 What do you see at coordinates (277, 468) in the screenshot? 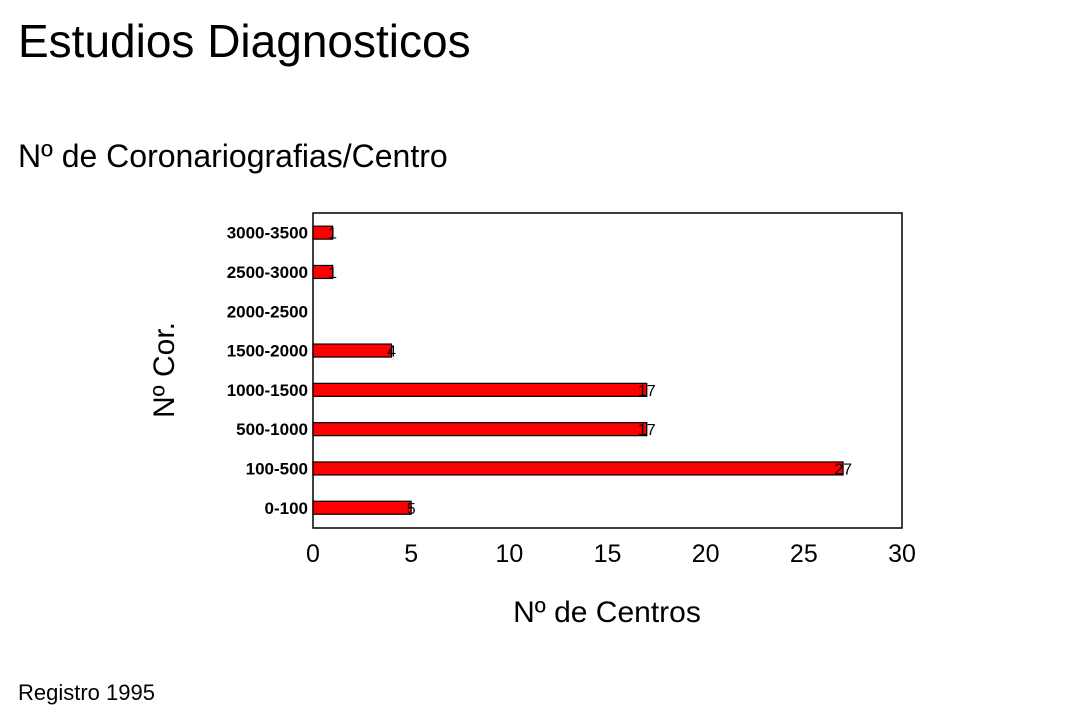
I see `y-tick-label: 100-500` at bounding box center [277, 468].